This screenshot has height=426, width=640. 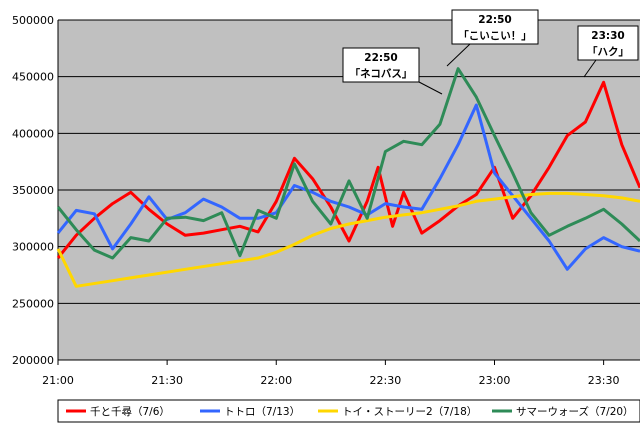 I want to click on y-tick-label: 300000, so click(x=33, y=247).